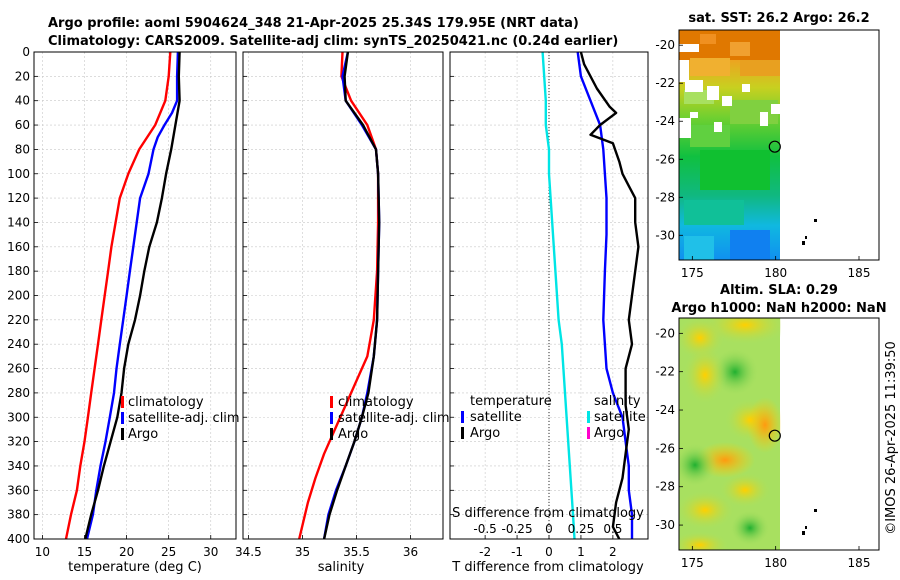 This screenshot has width=900, height=580. What do you see at coordinates (331, 418) in the screenshot?
I see `legend-swatch-satellite-sal` at bounding box center [331, 418].